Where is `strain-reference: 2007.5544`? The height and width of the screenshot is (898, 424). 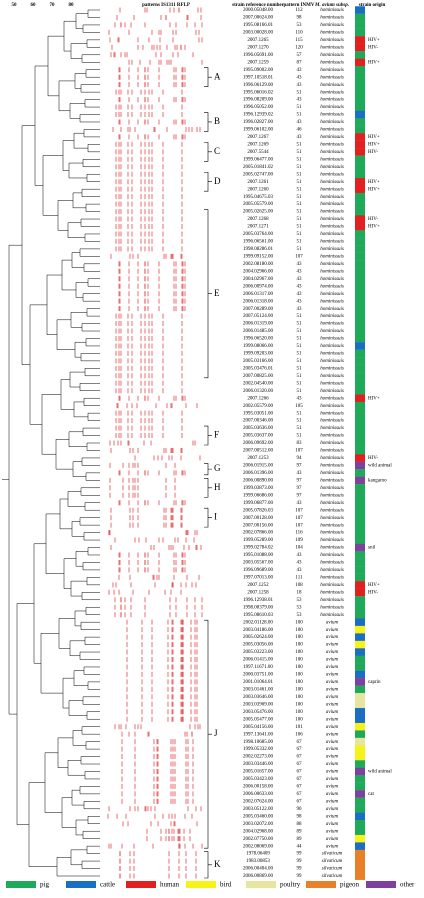
strain-reference: 2007.5544 is located at coordinates (258, 152).